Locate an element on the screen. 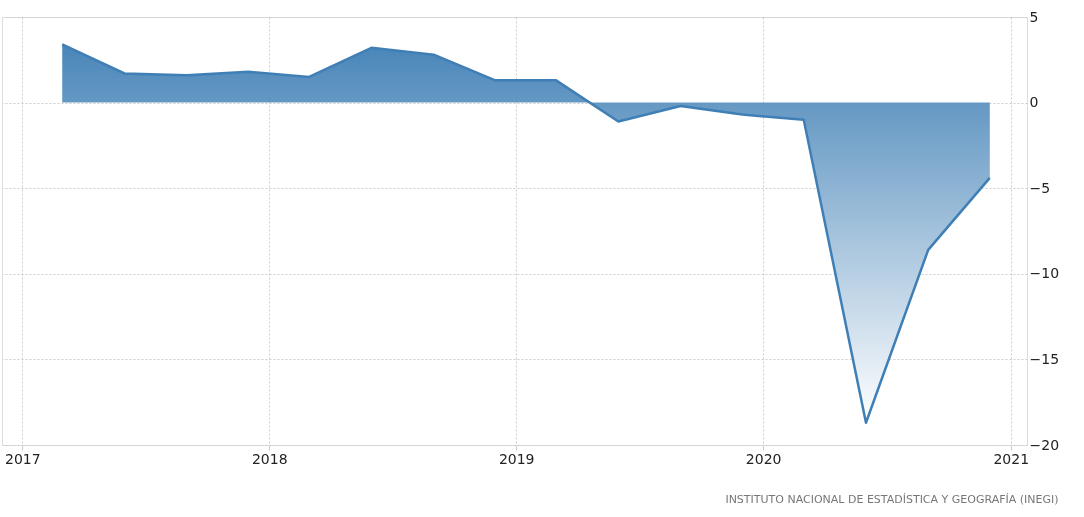 The width and height of the screenshot is (1084, 517). x-tick-label: 2021 is located at coordinates (1011, 458).